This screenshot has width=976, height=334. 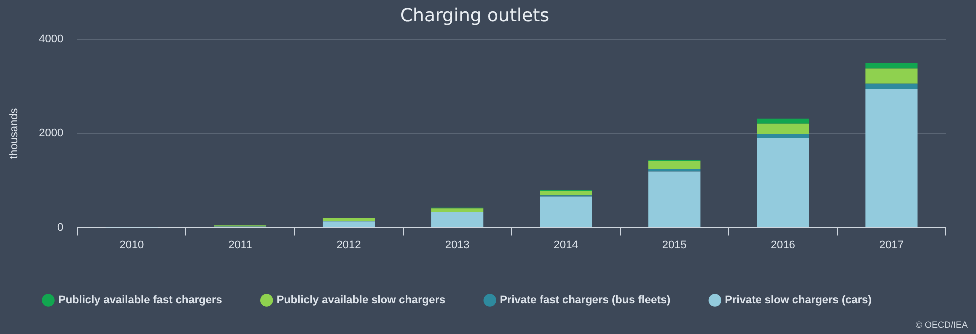 I want to click on y-axis-title: thousands, so click(x=14, y=134).